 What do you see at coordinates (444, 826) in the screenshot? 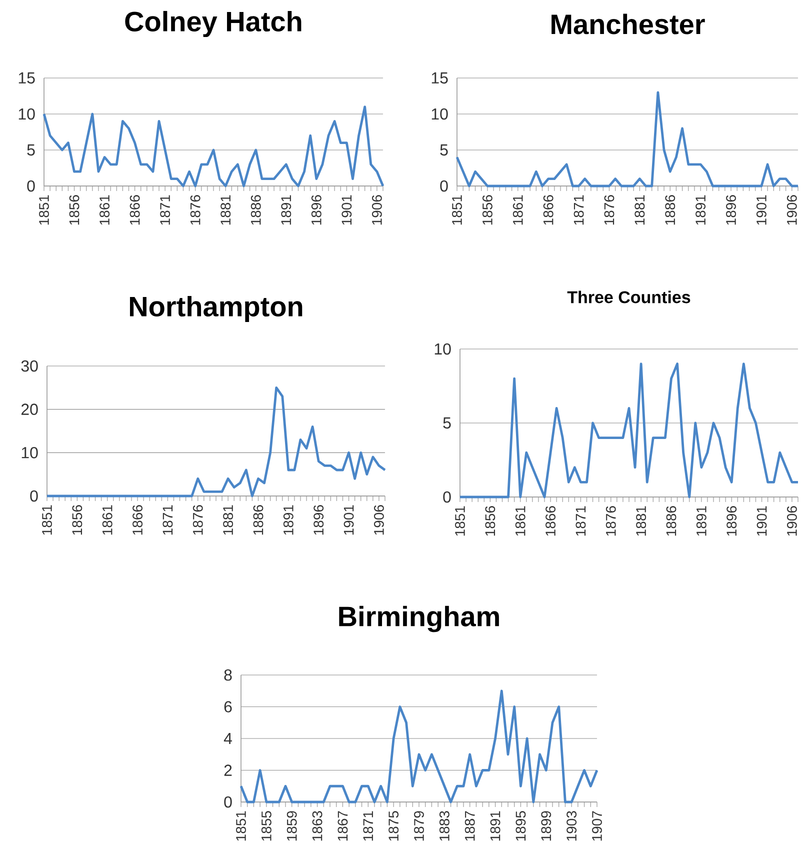
I see `x-tick-label: 1883` at bounding box center [444, 826].